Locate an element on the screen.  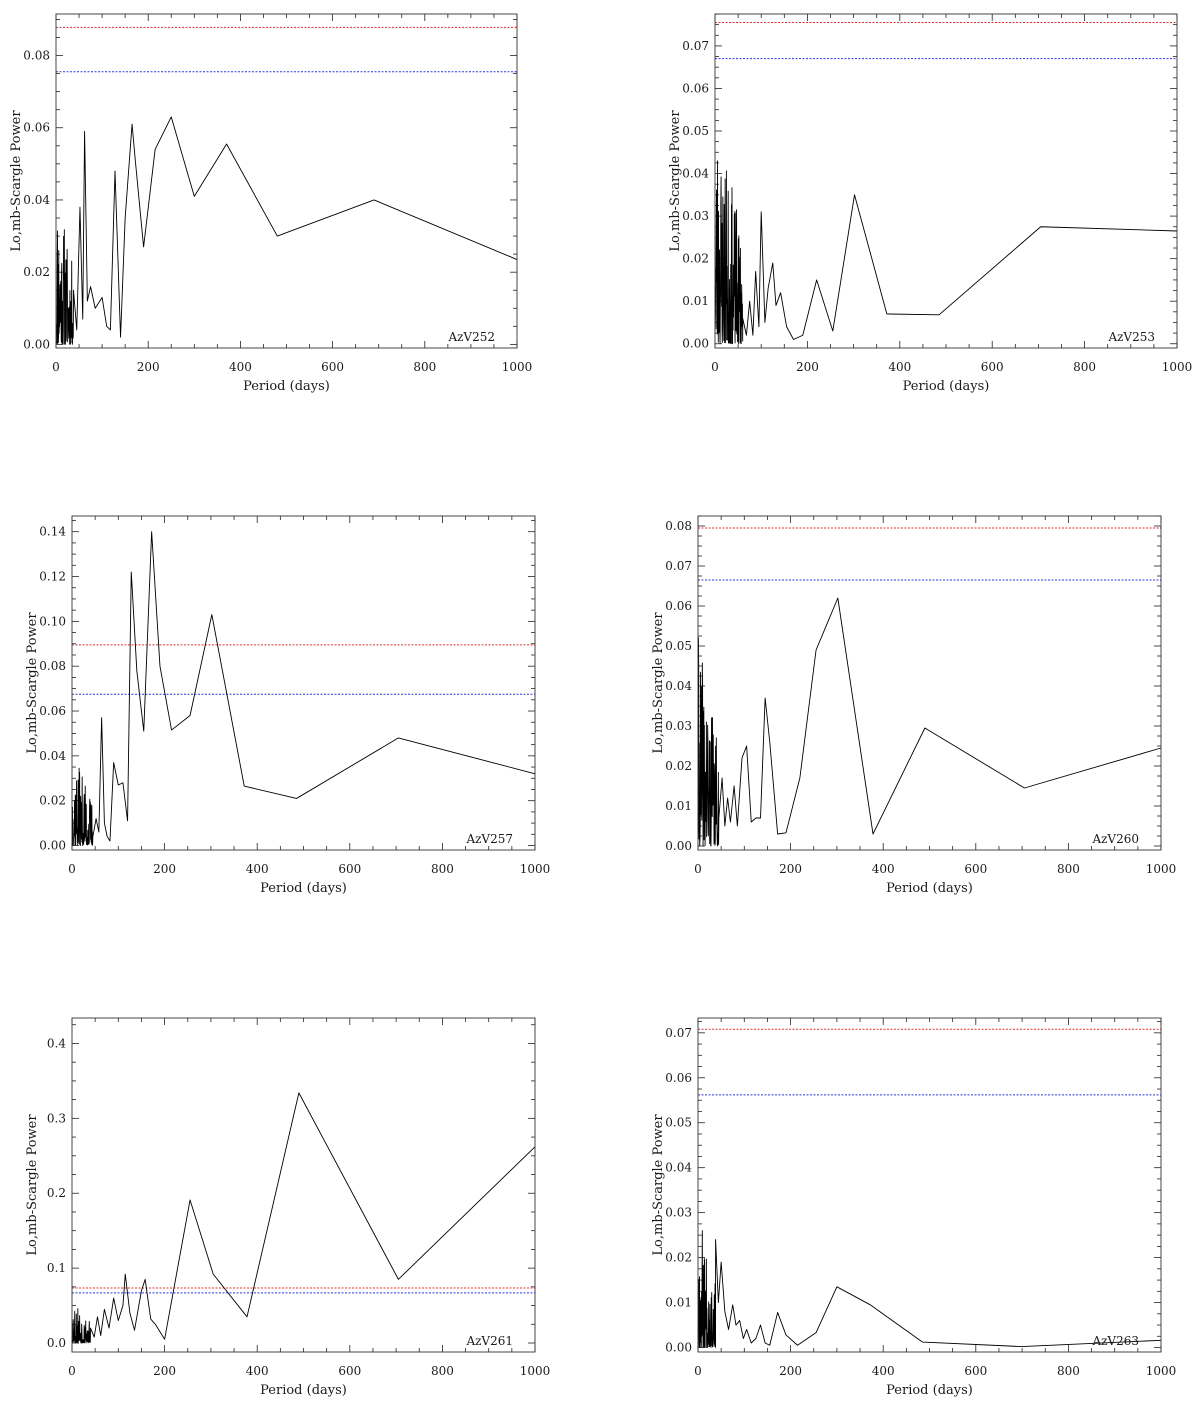
y-tick-label: 0.4 is located at coordinates (56, 1043).